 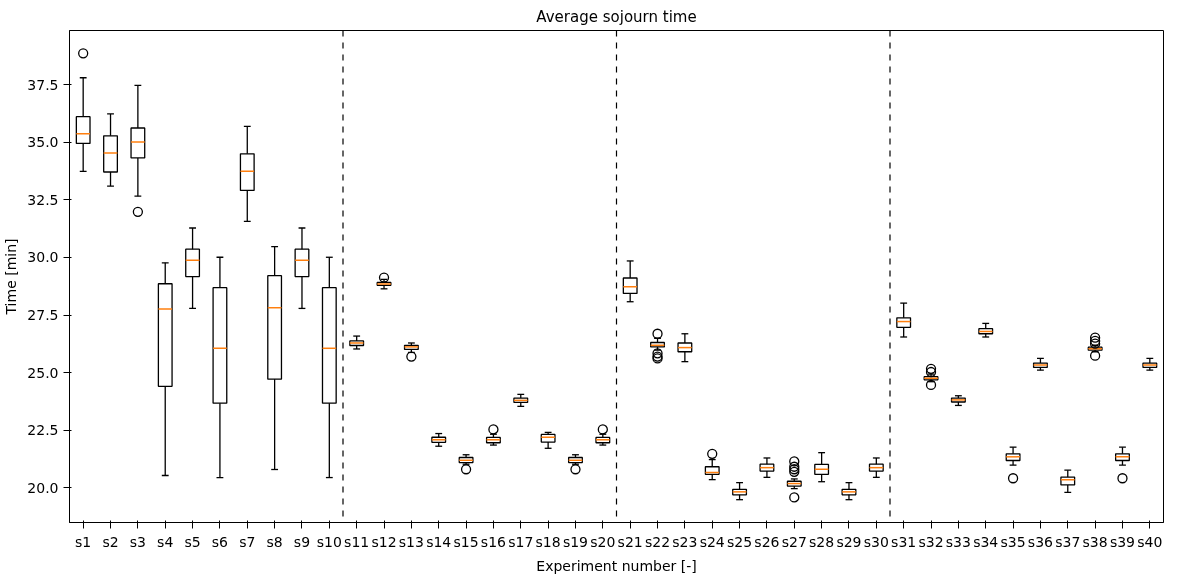 I want to click on y-tick-label: 35.0, so click(x=43, y=142).